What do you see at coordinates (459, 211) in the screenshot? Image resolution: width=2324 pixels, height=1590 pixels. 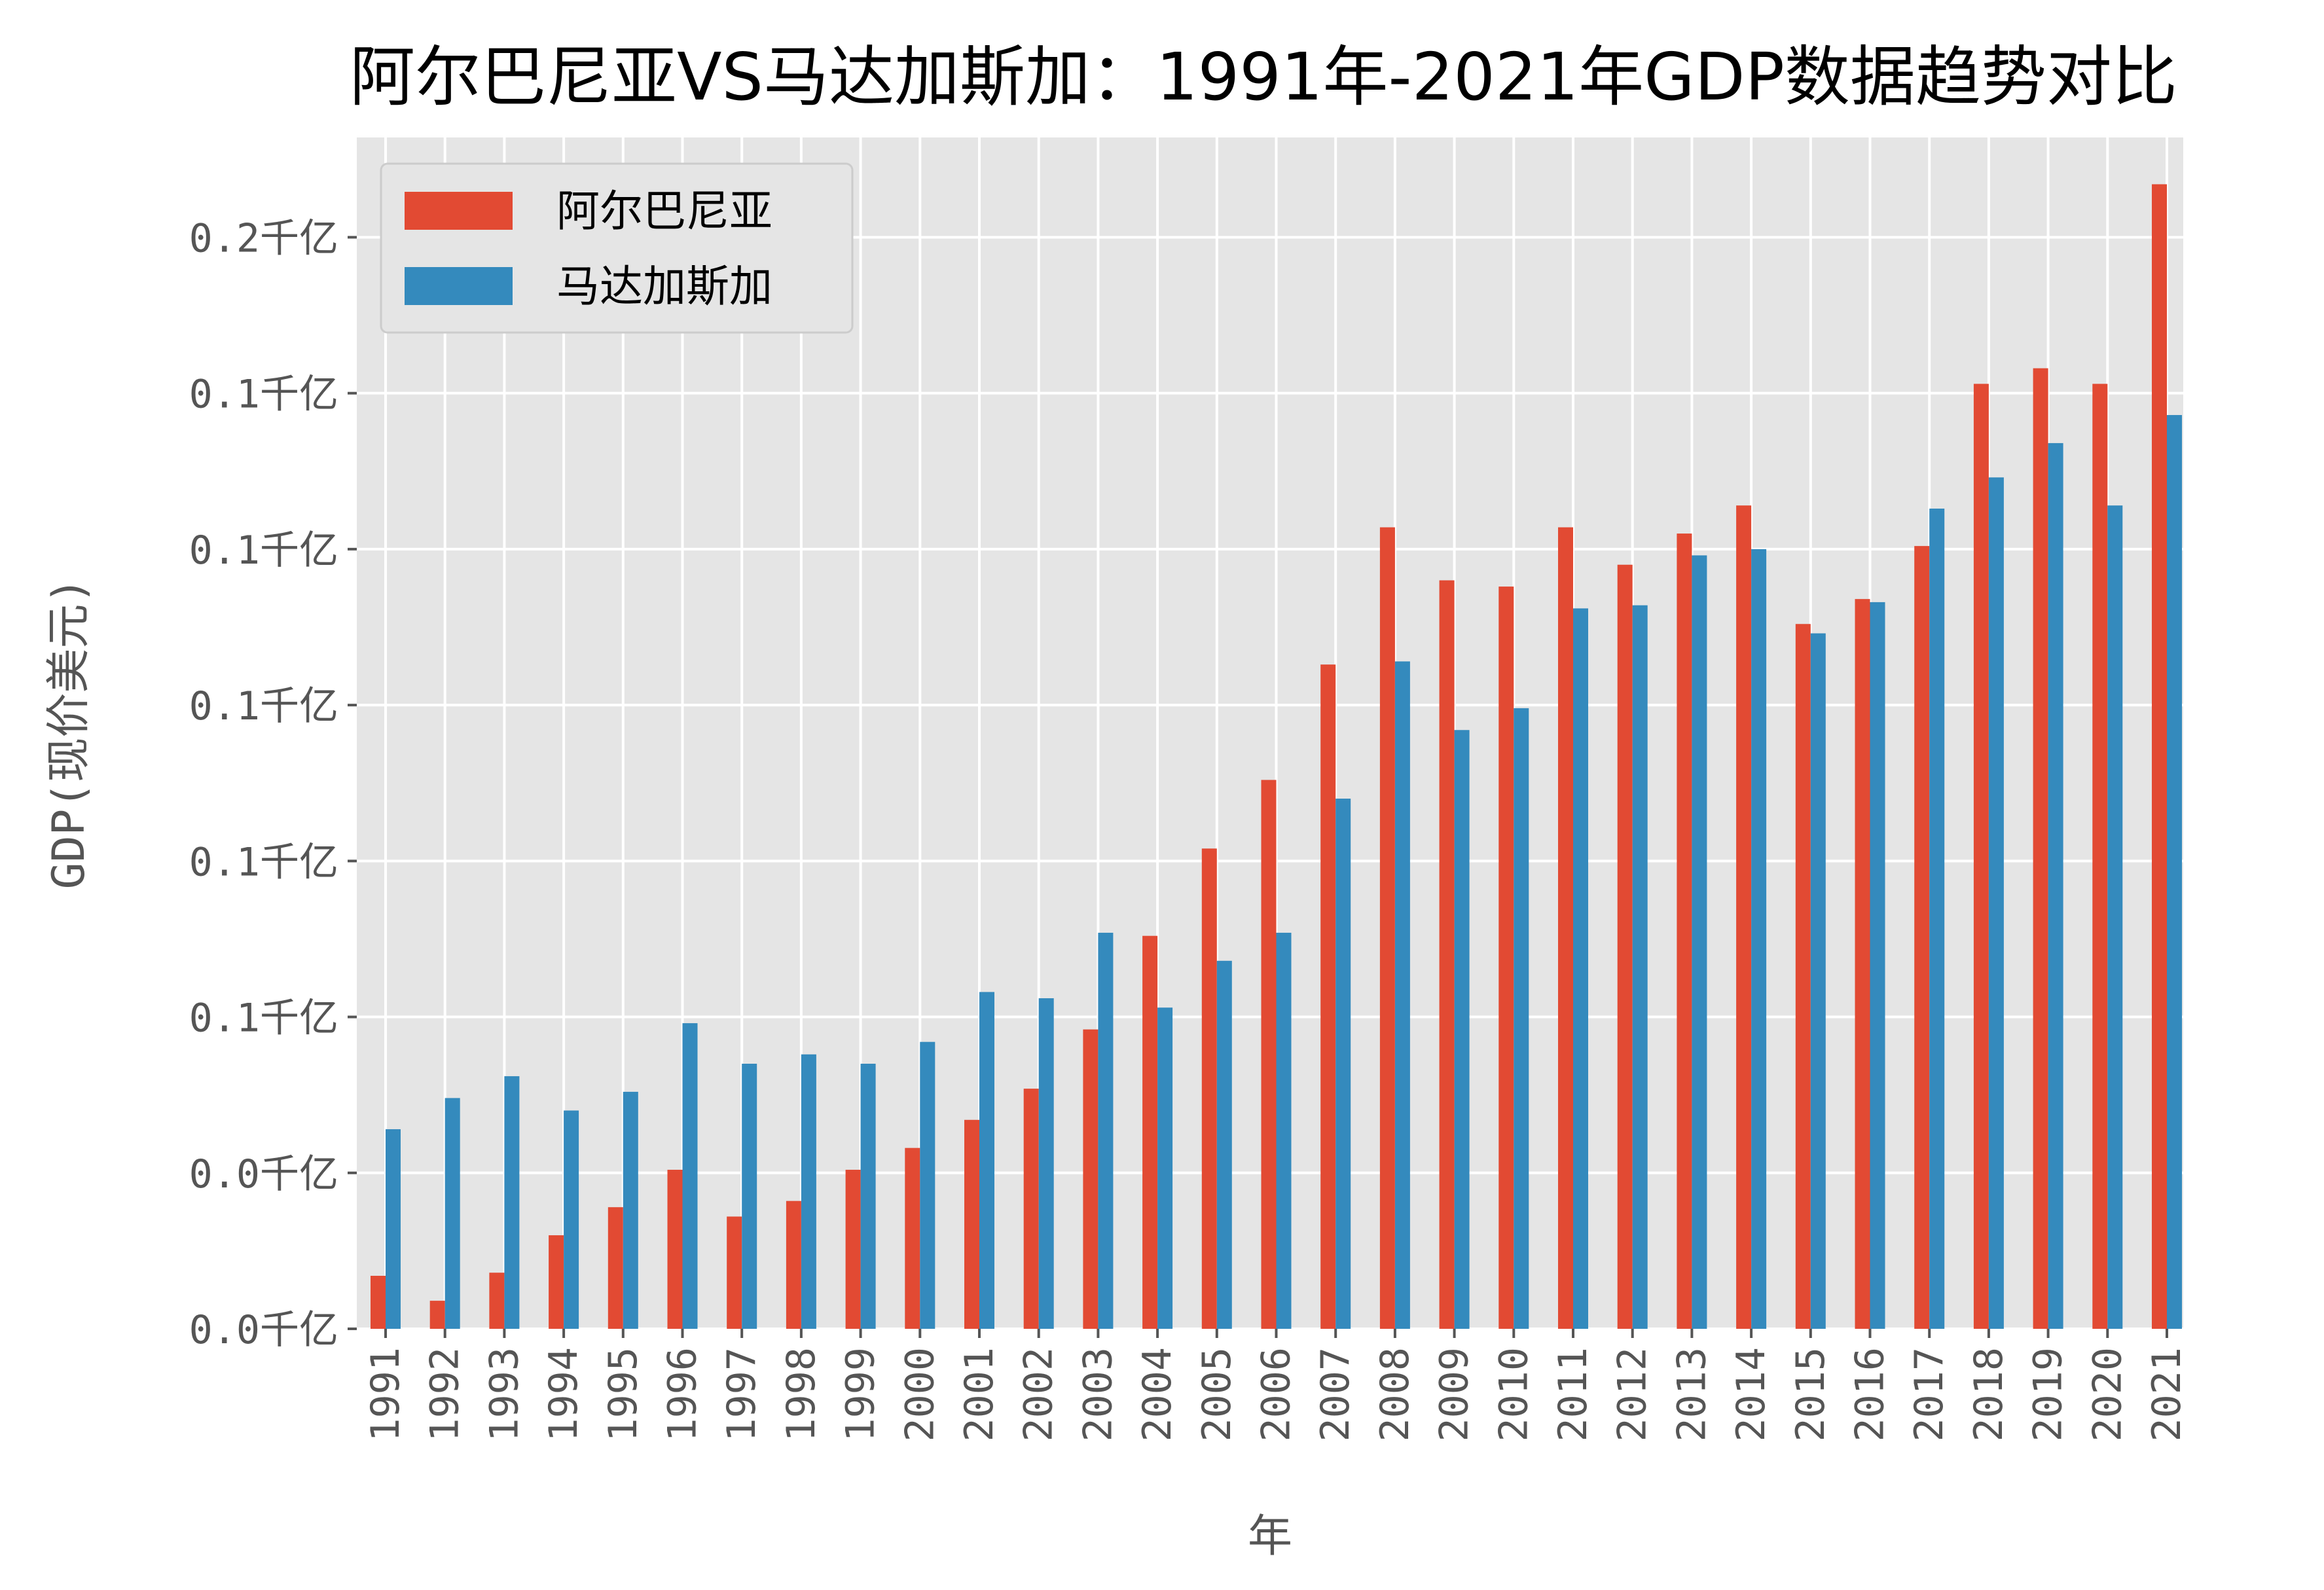 I see `legend-swatch-albania` at bounding box center [459, 211].